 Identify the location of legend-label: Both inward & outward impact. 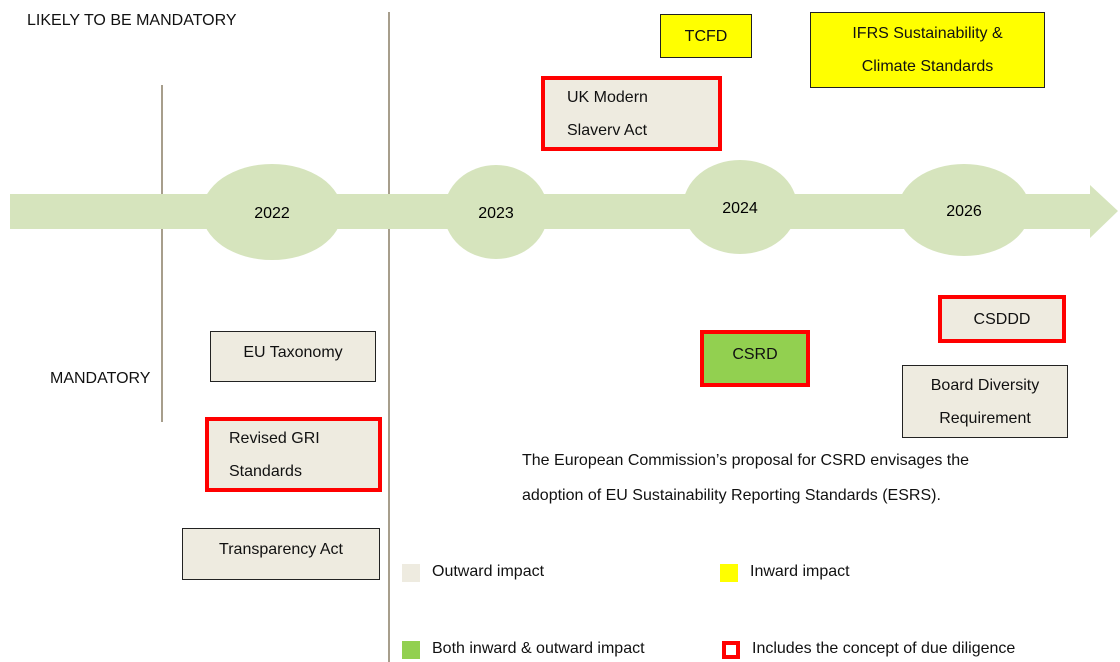
(538, 648).